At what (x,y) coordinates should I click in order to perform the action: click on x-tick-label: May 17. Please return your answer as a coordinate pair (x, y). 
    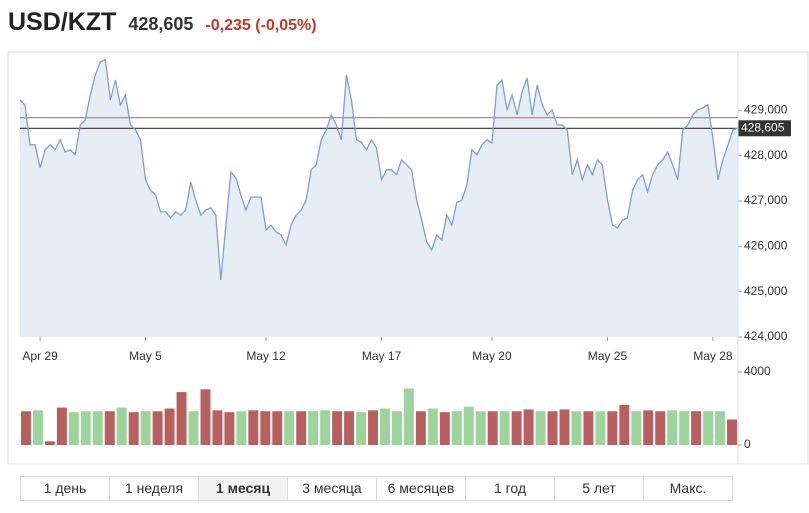
    Looking at the image, I should click on (382, 356).